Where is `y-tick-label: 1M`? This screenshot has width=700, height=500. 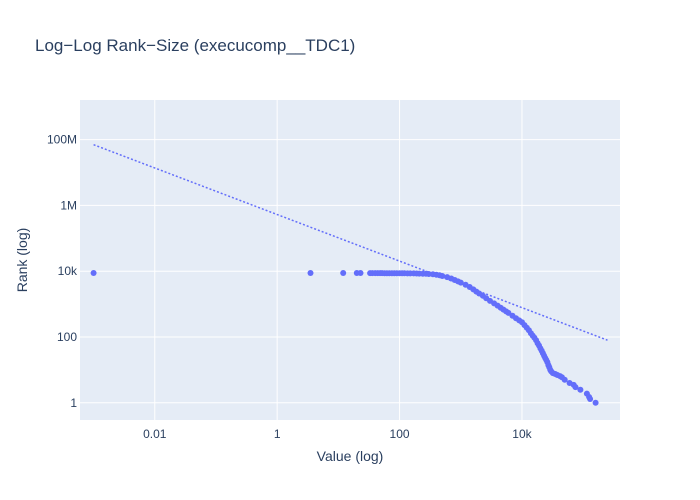
y-tick-label: 1M is located at coordinates (68, 205).